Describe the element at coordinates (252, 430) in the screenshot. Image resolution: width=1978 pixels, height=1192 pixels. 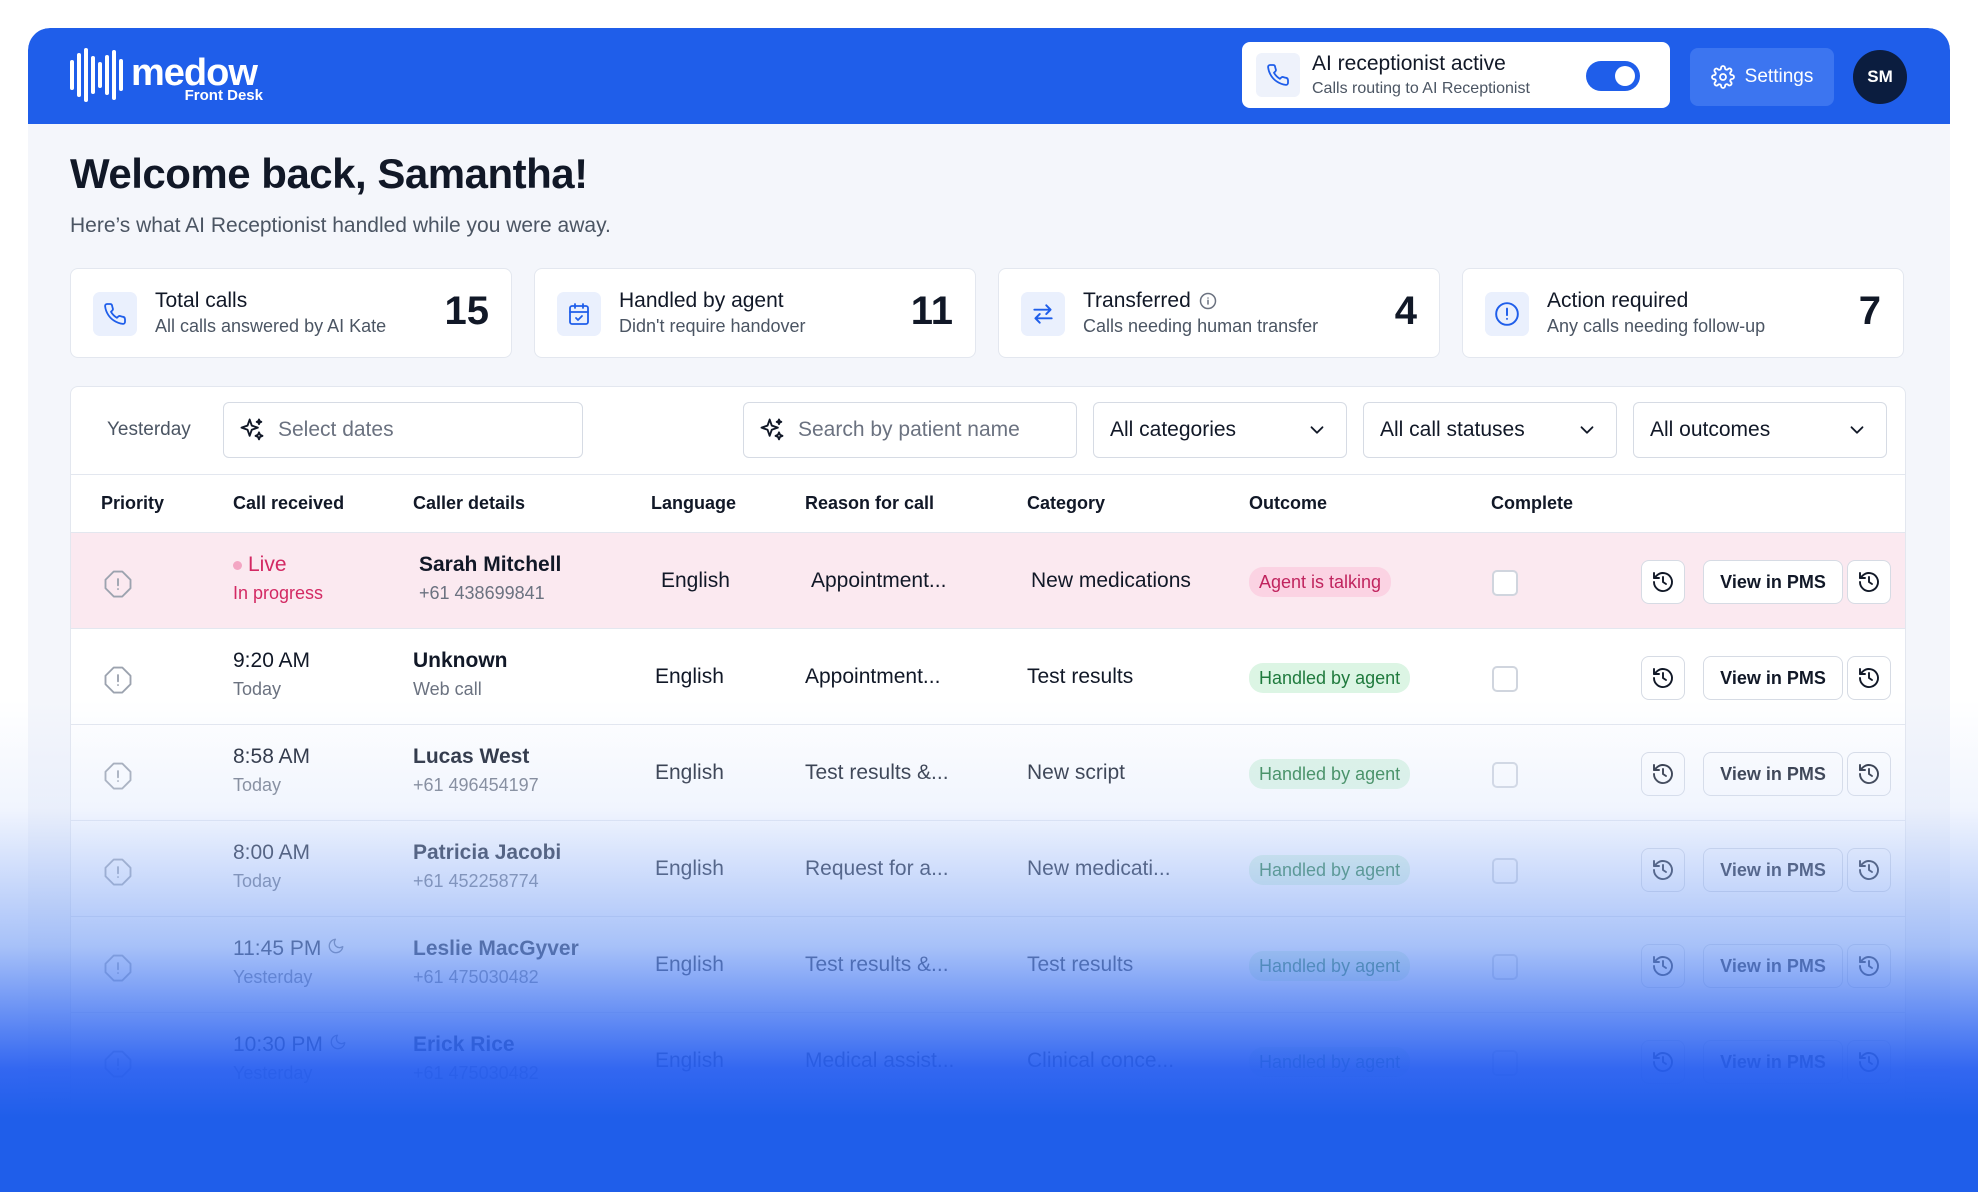
I see `sparkle-icon` at that location.